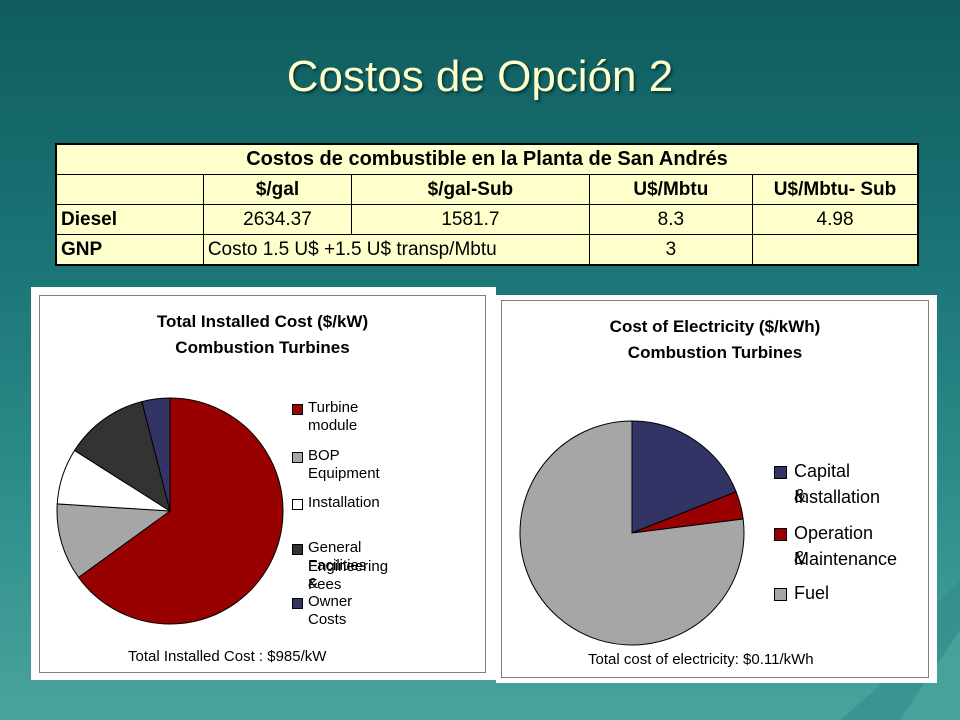 This screenshot has height=720, width=960. Describe the element at coordinates (180, 511) in the screenshot. I see `pie-slice-turbine-module` at that location.